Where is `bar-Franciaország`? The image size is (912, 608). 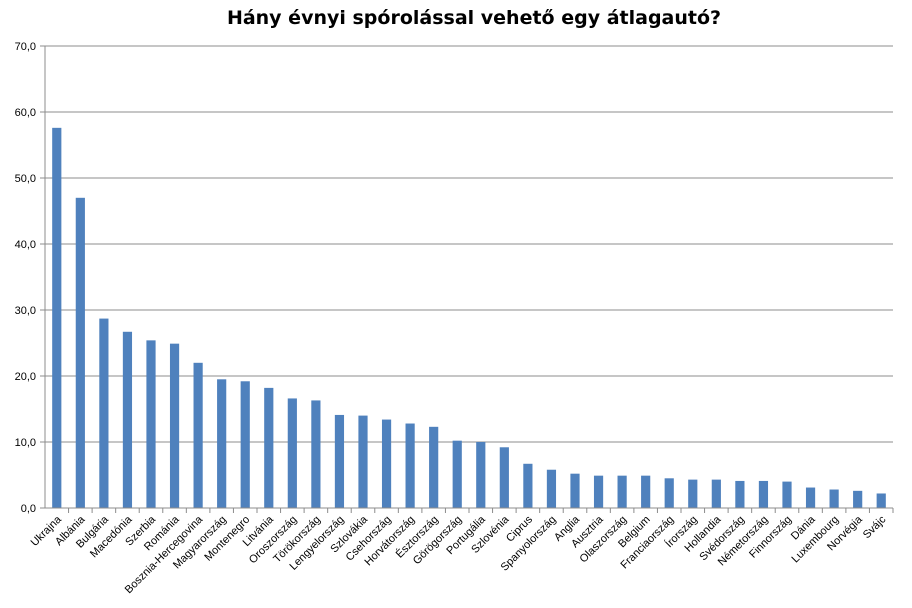 bar-Franciaország is located at coordinates (669, 493).